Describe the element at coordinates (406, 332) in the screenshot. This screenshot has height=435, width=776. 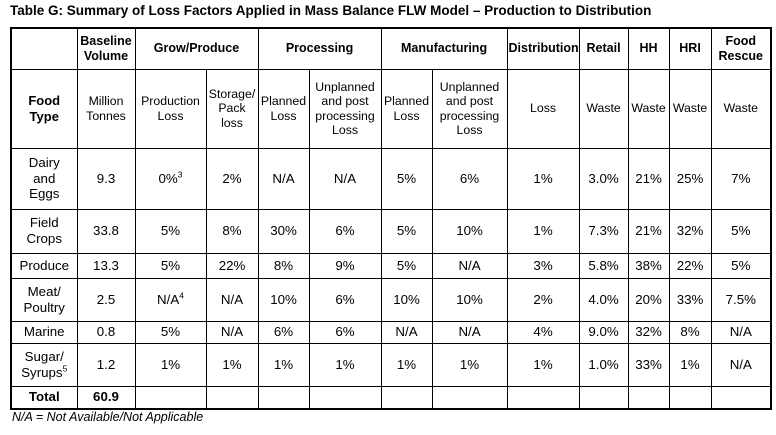
I see `manufacturing-planned-loss-cell: N/A` at that location.